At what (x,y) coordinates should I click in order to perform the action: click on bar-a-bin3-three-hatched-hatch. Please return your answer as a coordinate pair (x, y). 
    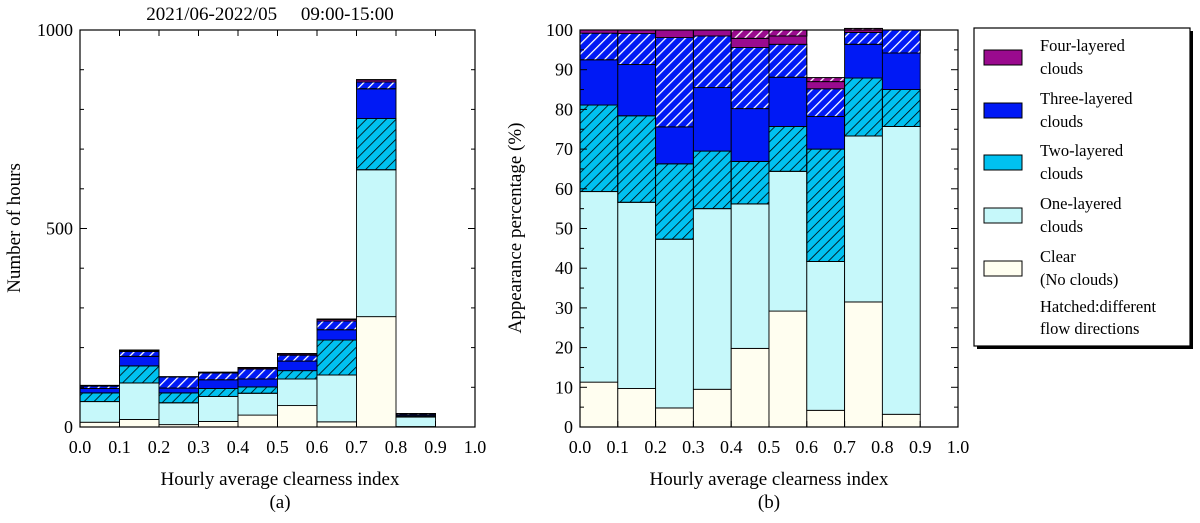
    Looking at the image, I should click on (219, 376).